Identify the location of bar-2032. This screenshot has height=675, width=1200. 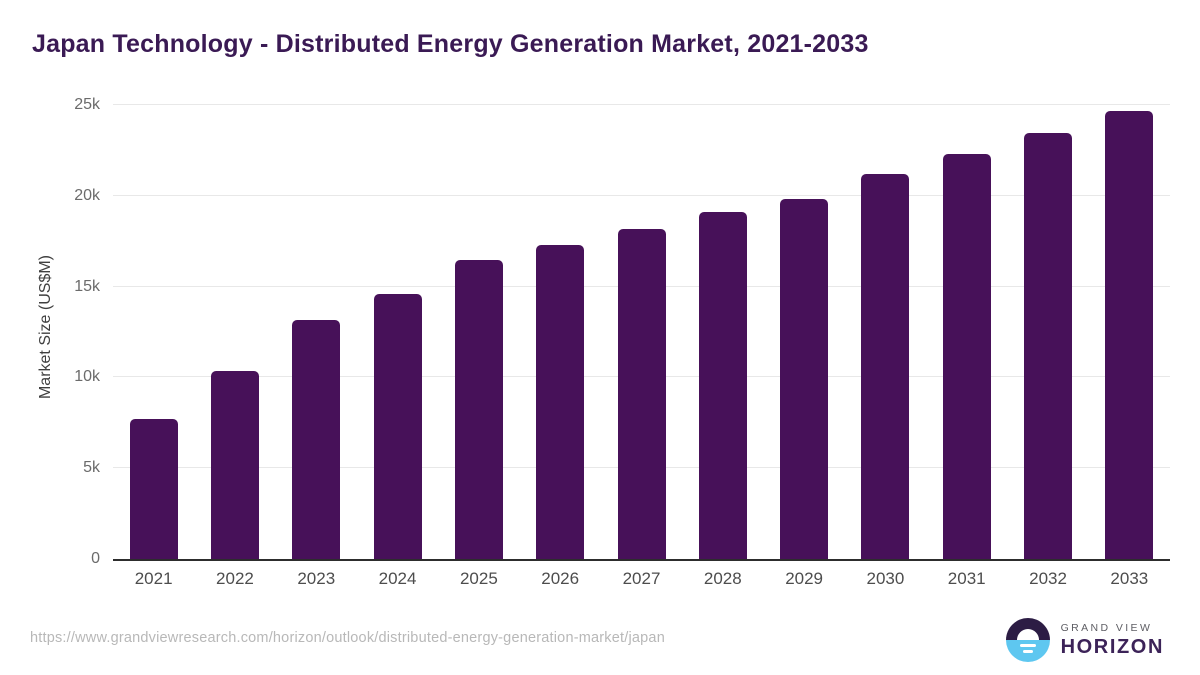
(1048, 346).